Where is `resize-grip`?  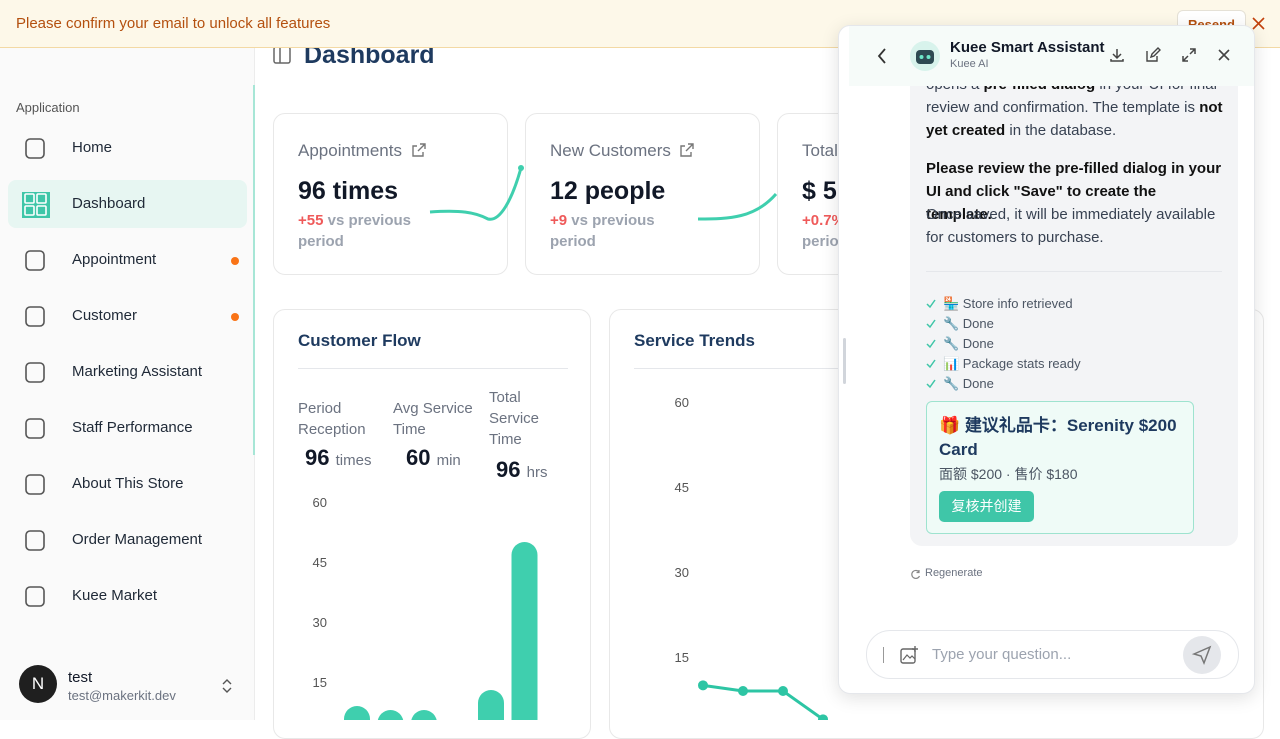
resize-grip is located at coordinates (844, 361).